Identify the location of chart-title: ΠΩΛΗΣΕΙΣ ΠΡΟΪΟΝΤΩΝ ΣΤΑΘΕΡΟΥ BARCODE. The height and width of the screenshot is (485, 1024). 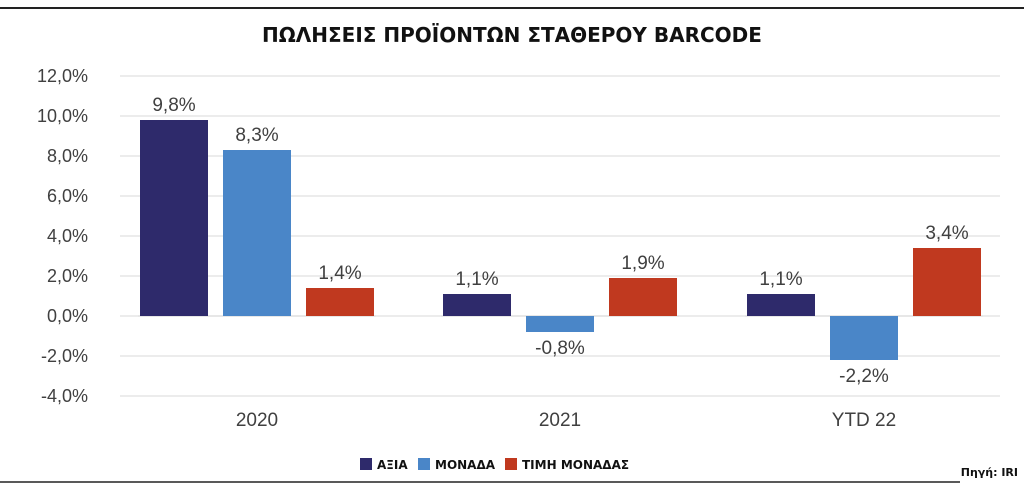
(512, 35).